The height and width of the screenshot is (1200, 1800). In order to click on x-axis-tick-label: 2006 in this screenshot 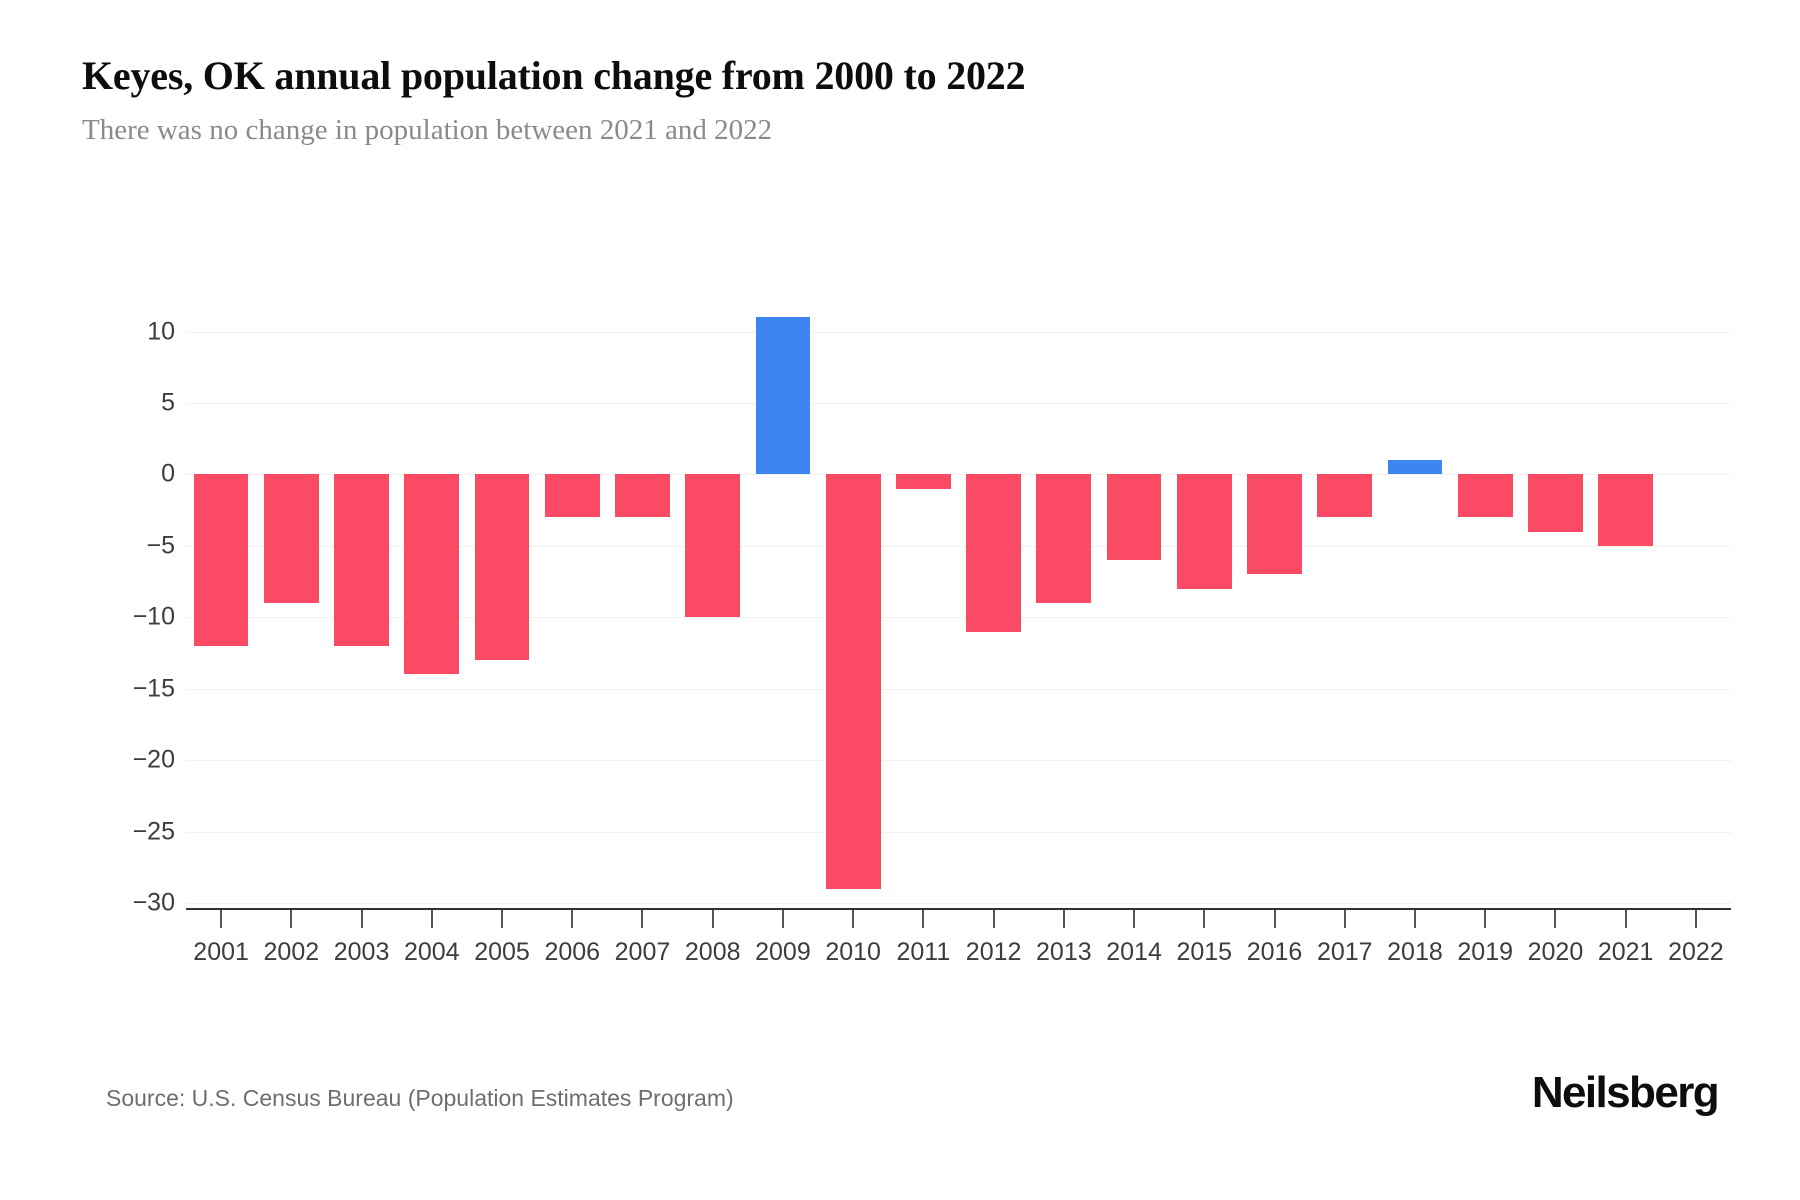, I will do `click(572, 952)`.